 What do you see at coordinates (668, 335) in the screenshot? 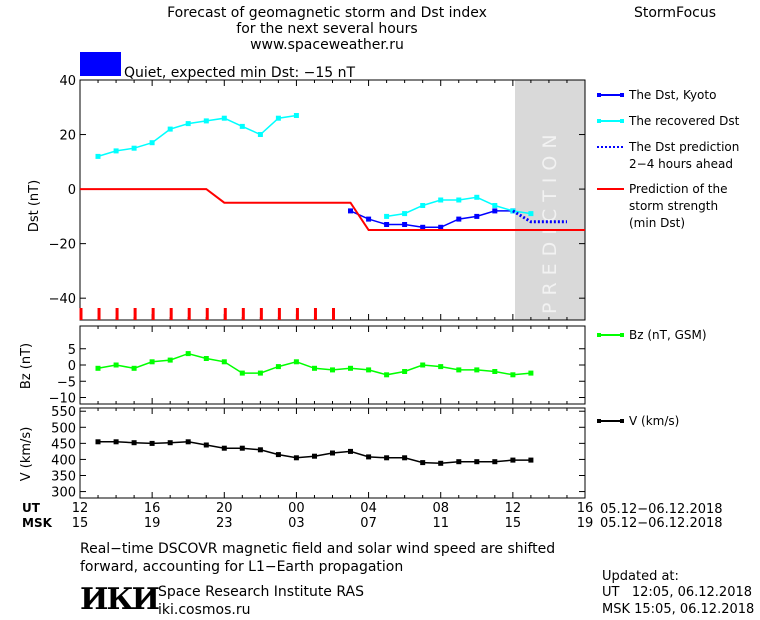
I see `legend-bz-label: Bz (nT, GSM)` at bounding box center [668, 335].